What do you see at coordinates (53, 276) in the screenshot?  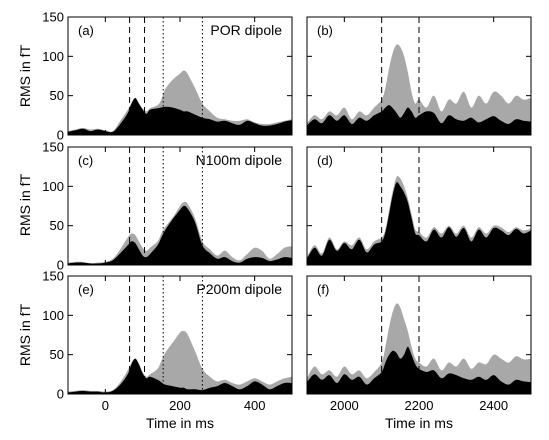 I see `ytick-label-150-e: 150` at bounding box center [53, 276].